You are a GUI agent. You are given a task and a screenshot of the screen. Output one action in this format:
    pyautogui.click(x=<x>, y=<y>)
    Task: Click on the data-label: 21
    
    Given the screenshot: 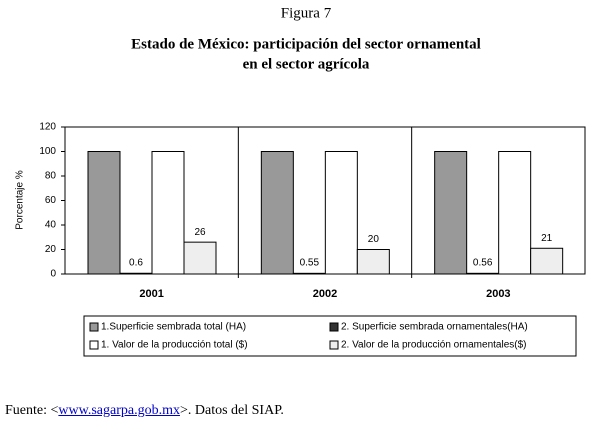 What is the action you would take?
    pyautogui.click(x=547, y=238)
    